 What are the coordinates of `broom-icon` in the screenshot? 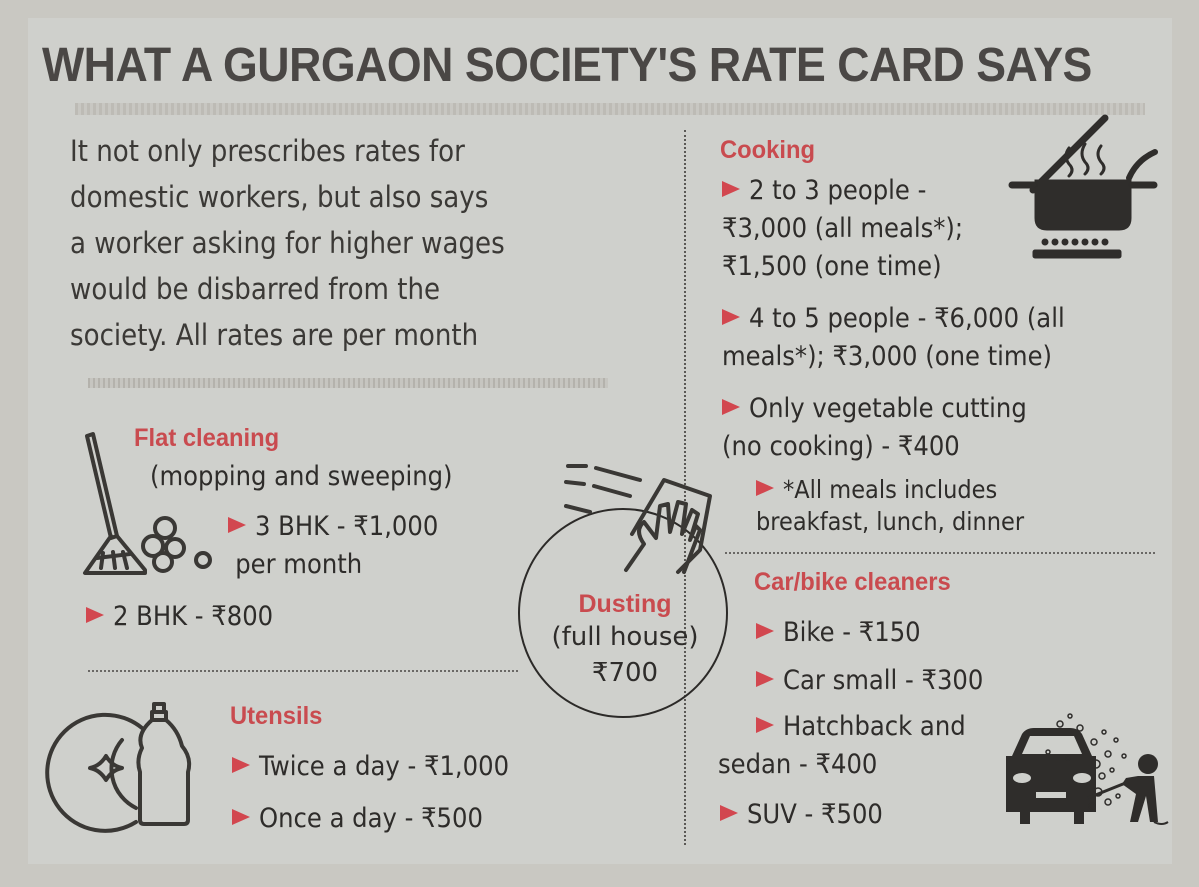 It's located at (147, 503).